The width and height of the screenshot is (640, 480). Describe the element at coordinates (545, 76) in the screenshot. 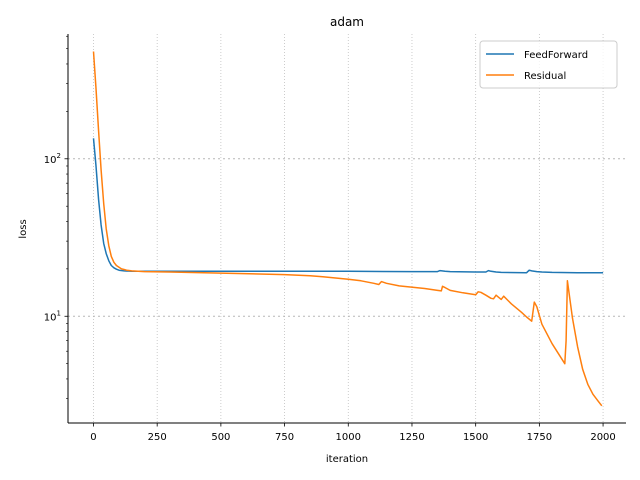

I see `legend-label-residual: Residual` at that location.